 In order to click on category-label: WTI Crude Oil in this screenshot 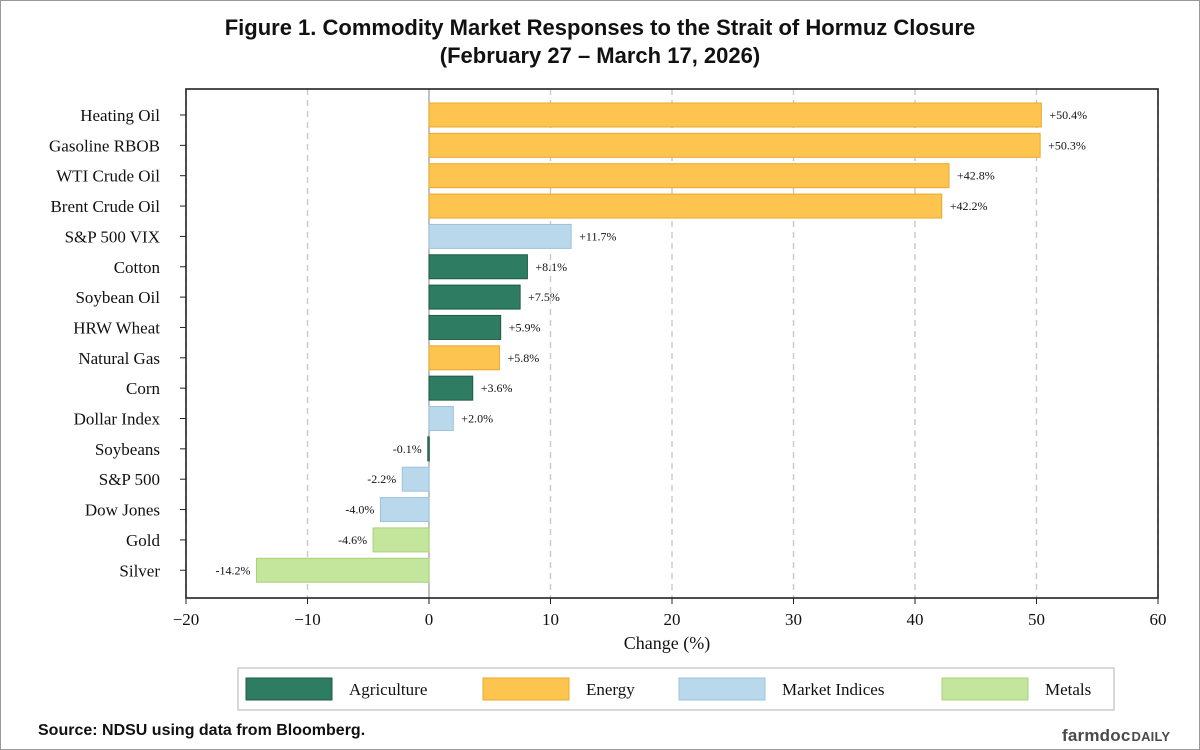, I will do `click(108, 176)`.